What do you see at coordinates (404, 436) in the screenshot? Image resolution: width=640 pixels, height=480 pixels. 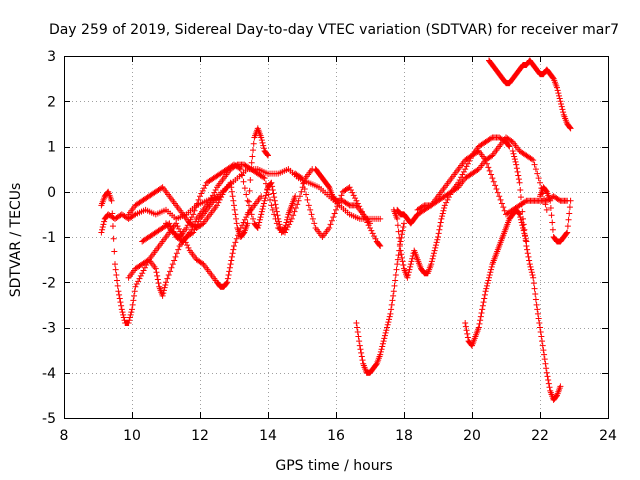 I see `x-tick-label: 18` at bounding box center [404, 436].